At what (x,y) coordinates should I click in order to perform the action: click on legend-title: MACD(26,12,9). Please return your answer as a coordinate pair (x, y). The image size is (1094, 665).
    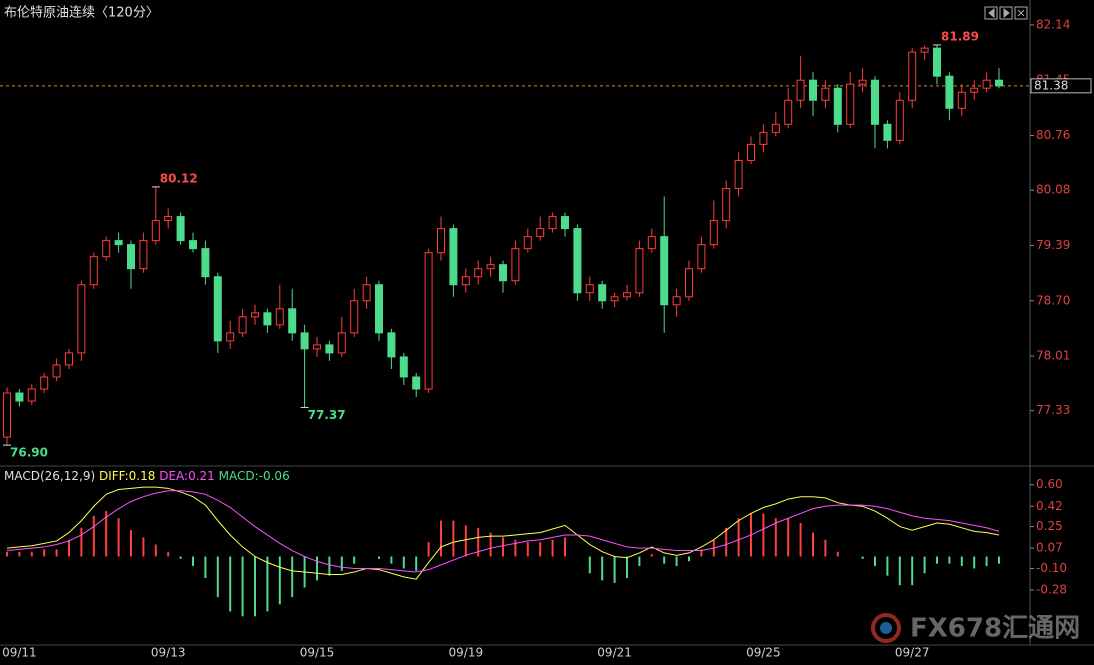
    Looking at the image, I should click on (49, 476).